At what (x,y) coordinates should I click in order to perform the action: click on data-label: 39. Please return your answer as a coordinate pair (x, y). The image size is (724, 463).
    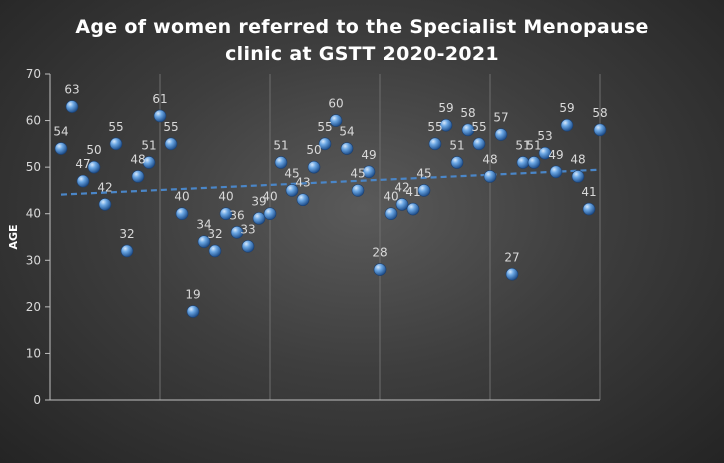
    Looking at the image, I should click on (258, 201).